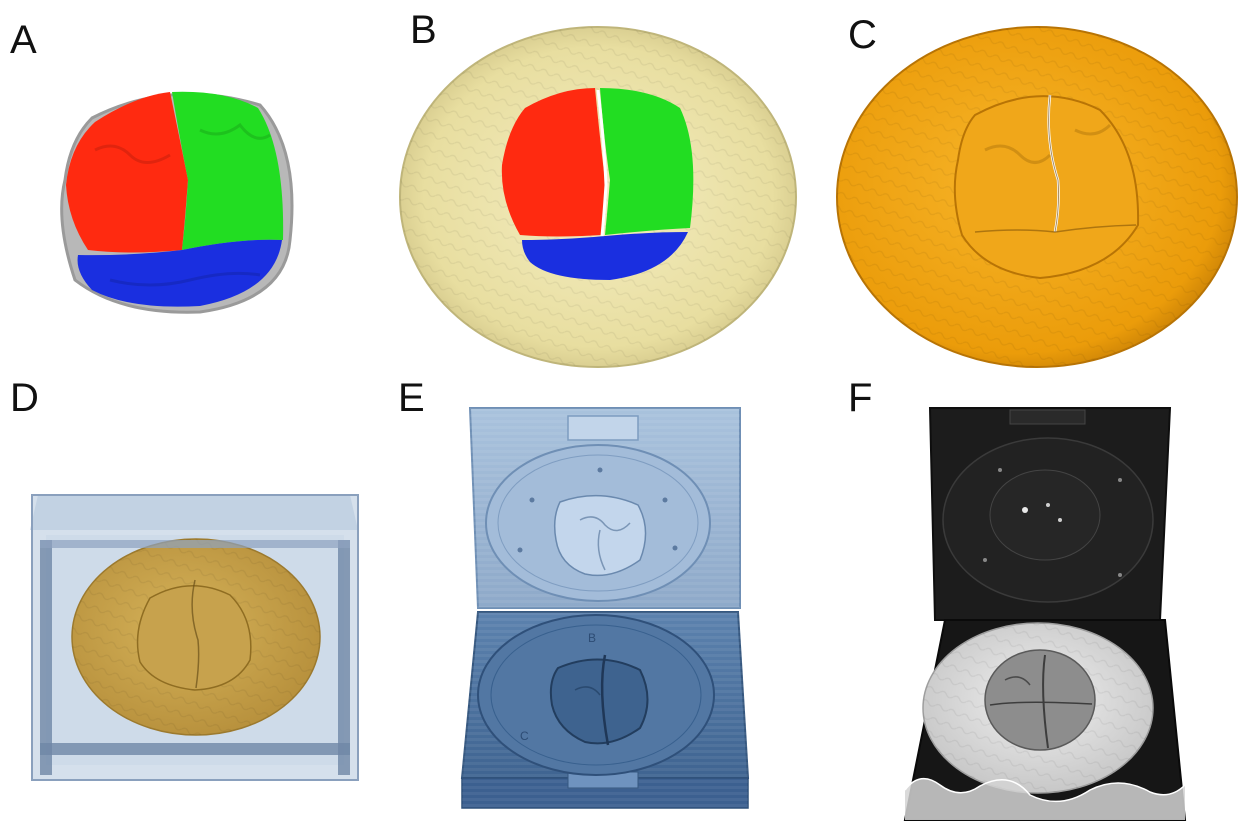 This screenshot has width=1254, height=825. What do you see at coordinates (605, 608) in the screenshot?
I see `panel-e-blue-mold-box: B C` at bounding box center [605, 608].